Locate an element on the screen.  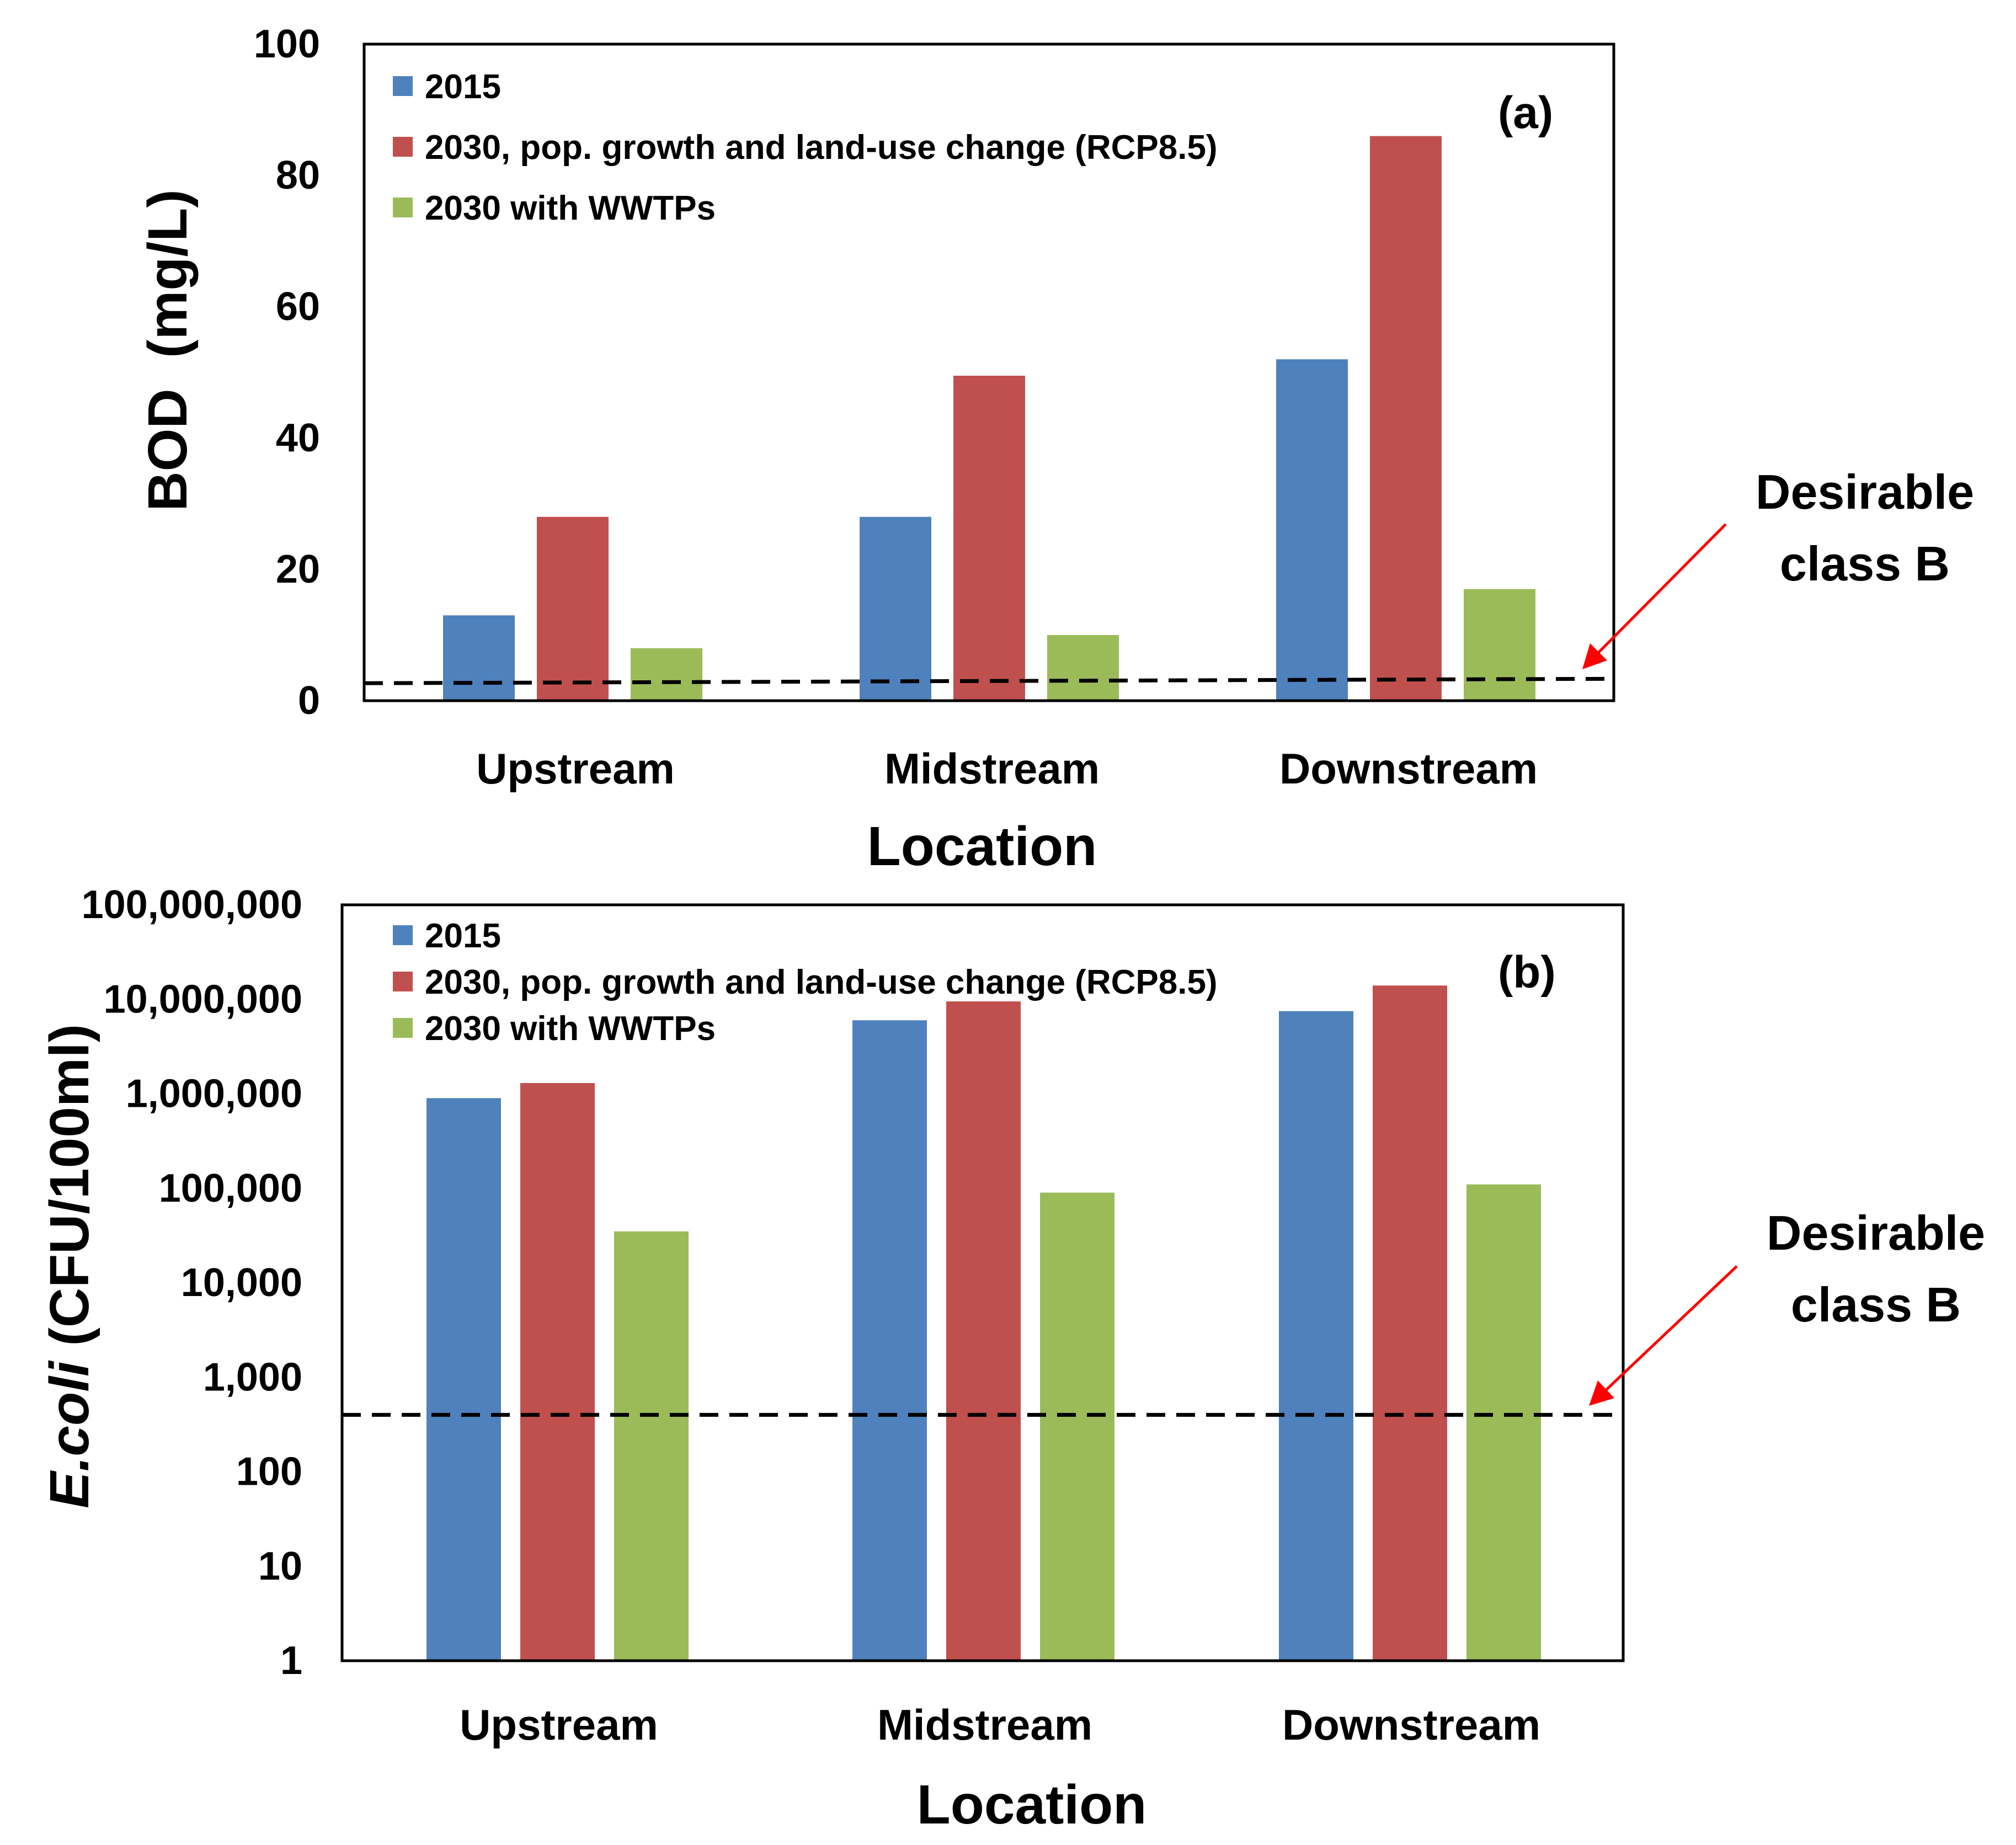
category-label-b-upstream: Upstream is located at coordinates (559, 1725).